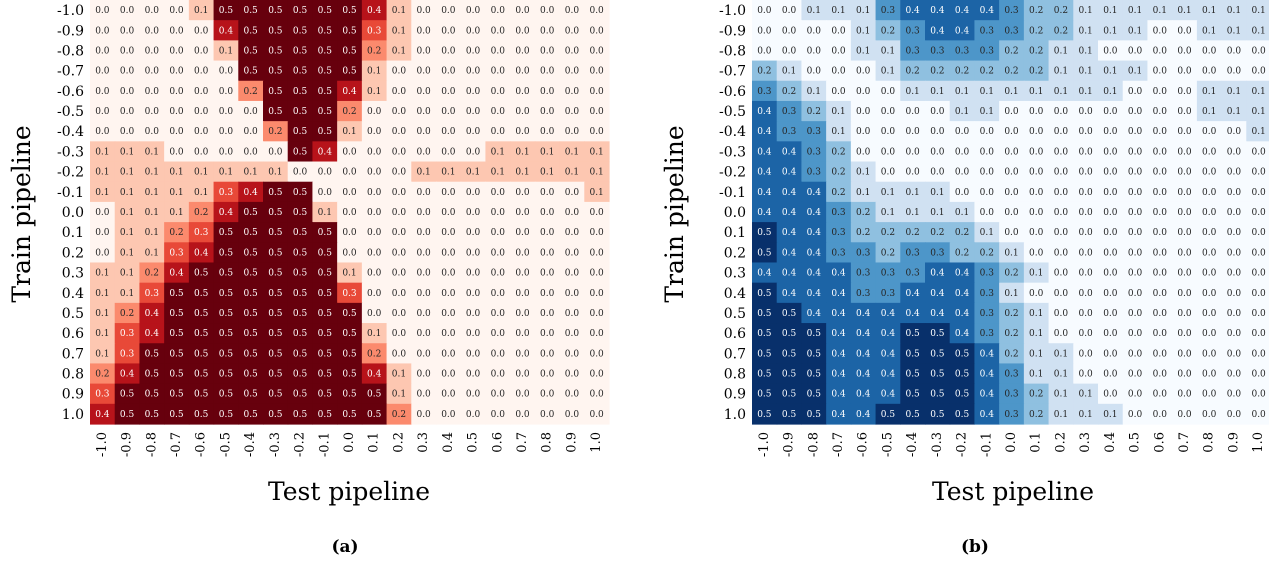  I want to click on y-tick-label-a: 0.5, so click(73, 314).